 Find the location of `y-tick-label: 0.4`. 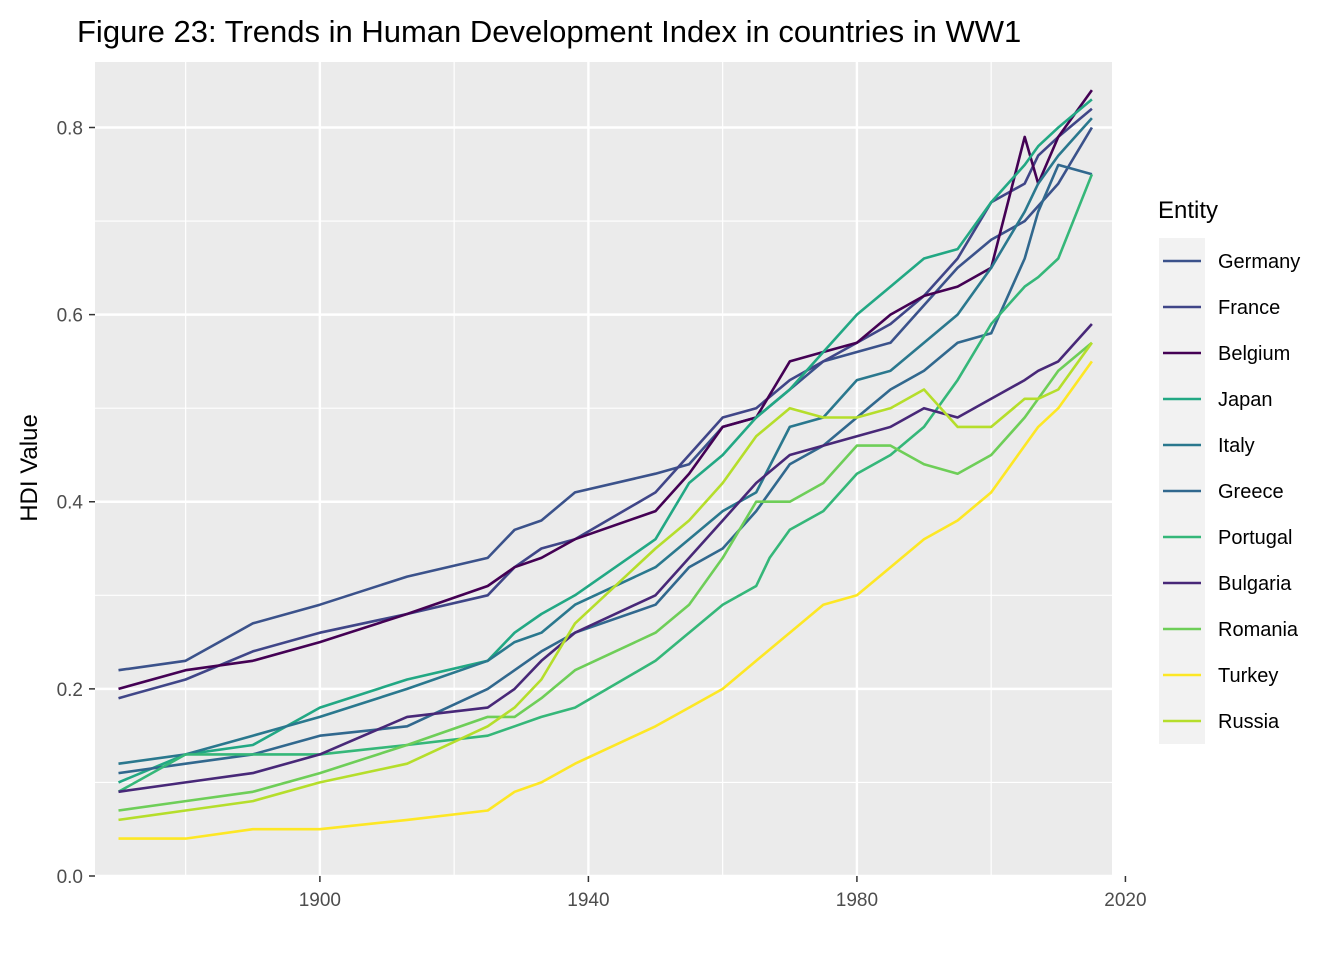

y-tick-label: 0.4 is located at coordinates (70, 503).